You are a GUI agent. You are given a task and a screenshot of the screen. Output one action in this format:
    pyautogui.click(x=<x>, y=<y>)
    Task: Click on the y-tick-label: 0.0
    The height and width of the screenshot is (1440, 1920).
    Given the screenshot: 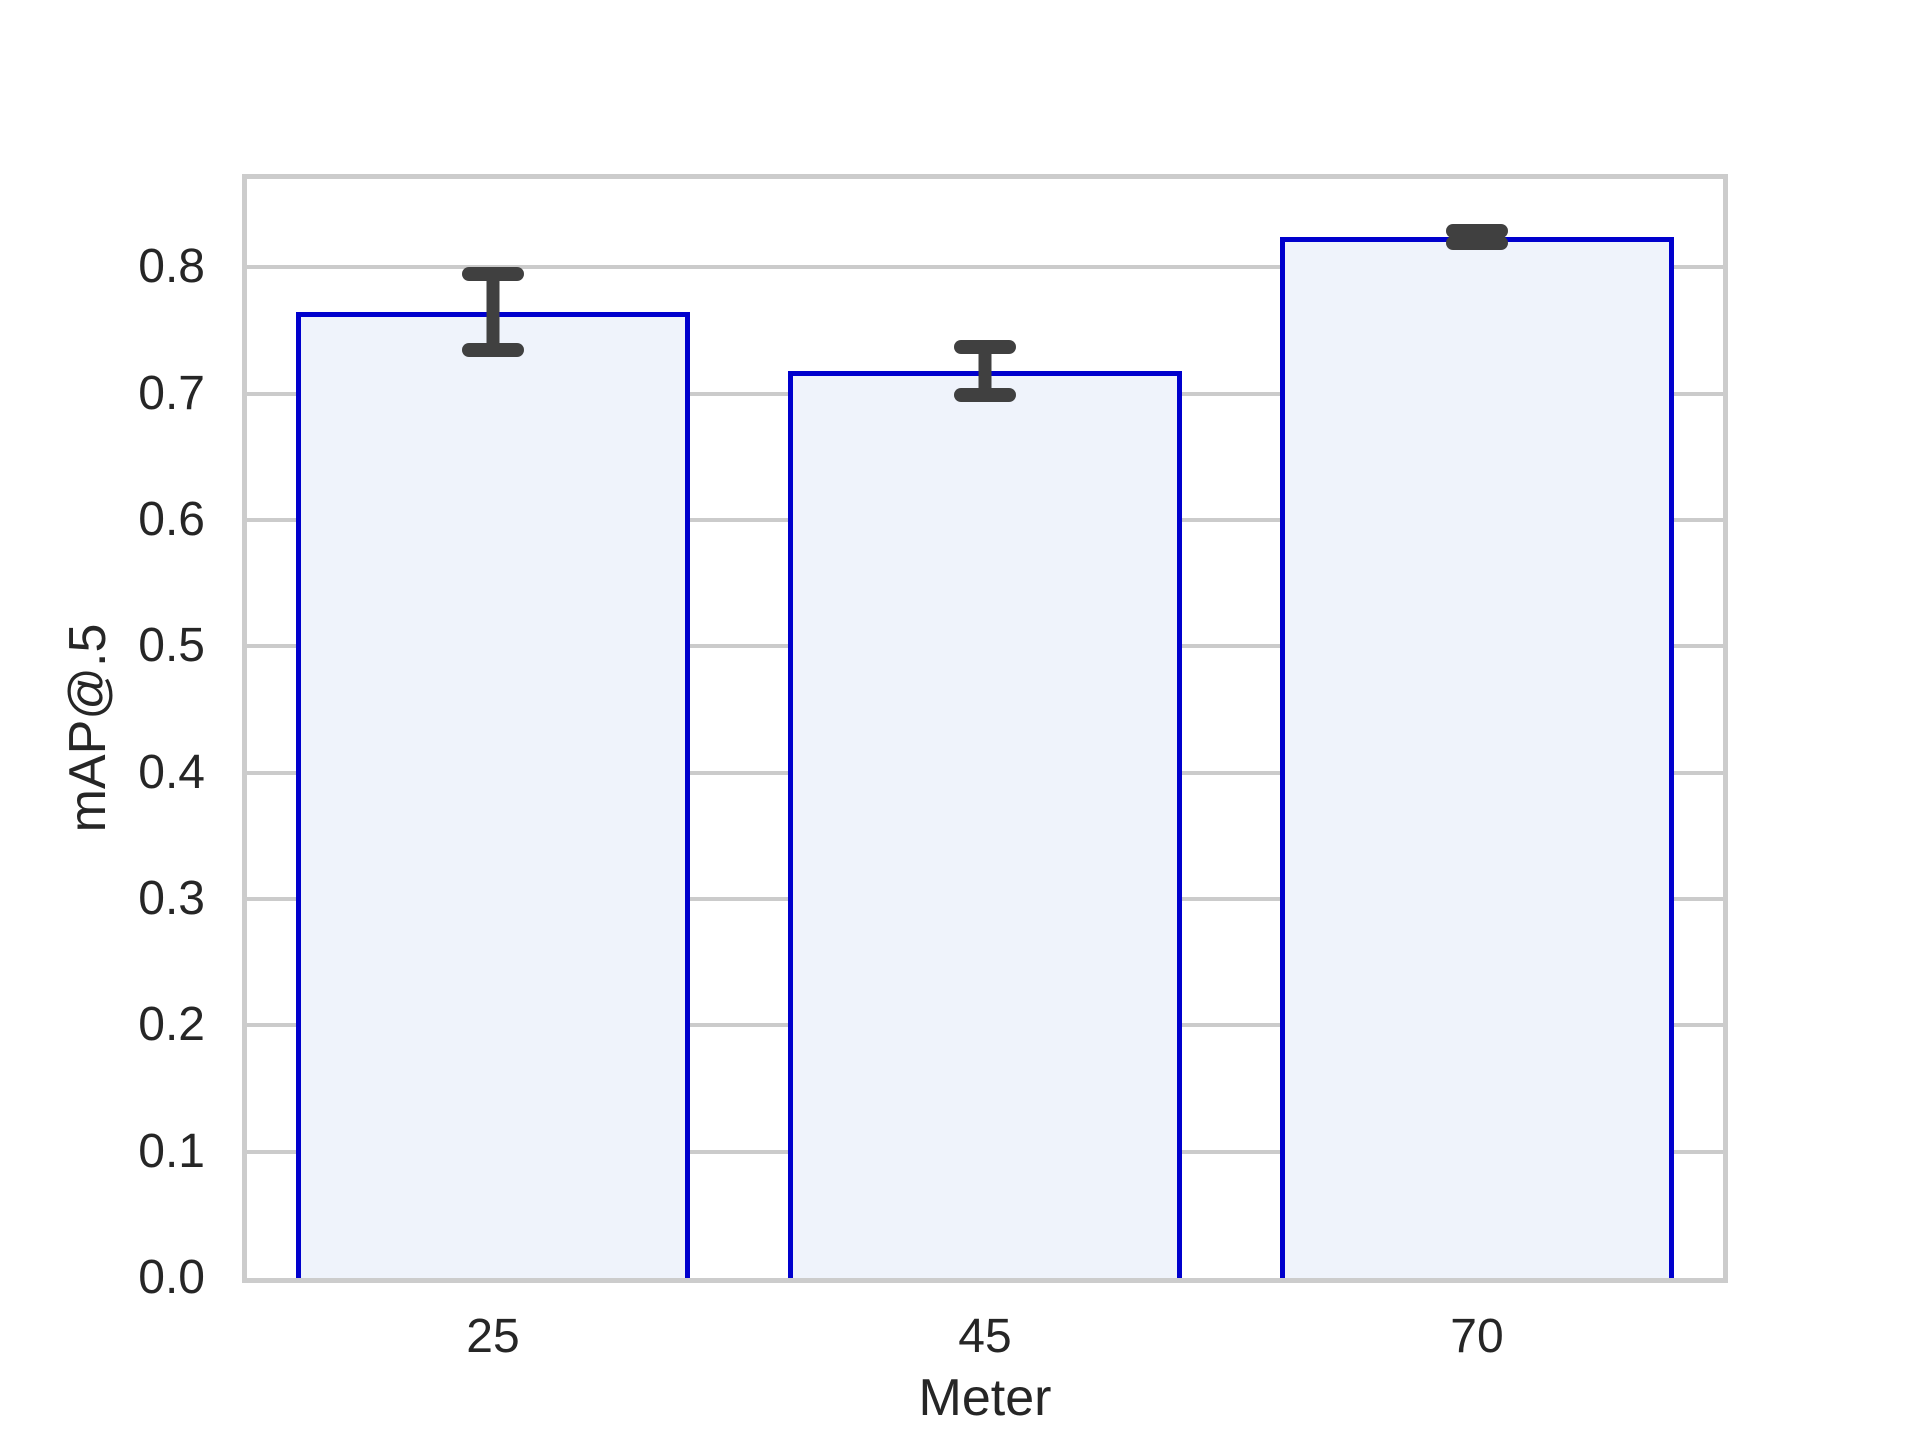 What is the action you would take?
    pyautogui.click(x=171, y=1277)
    